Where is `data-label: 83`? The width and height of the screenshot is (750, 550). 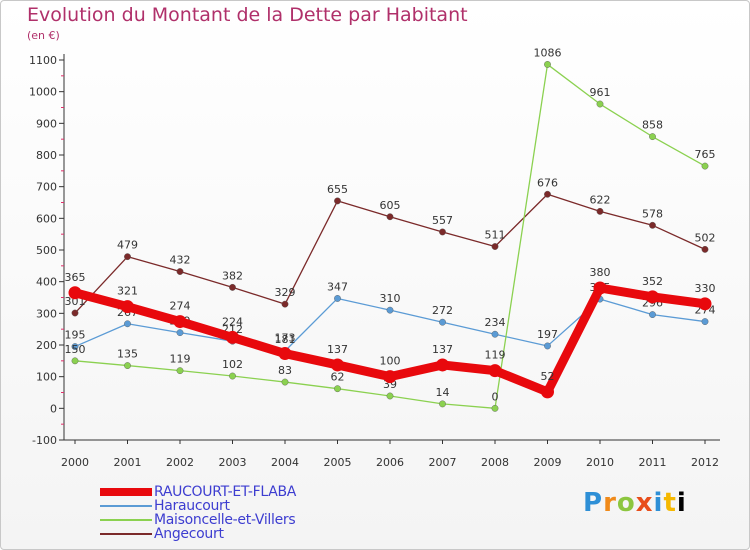
data-label: 83 is located at coordinates (285, 370).